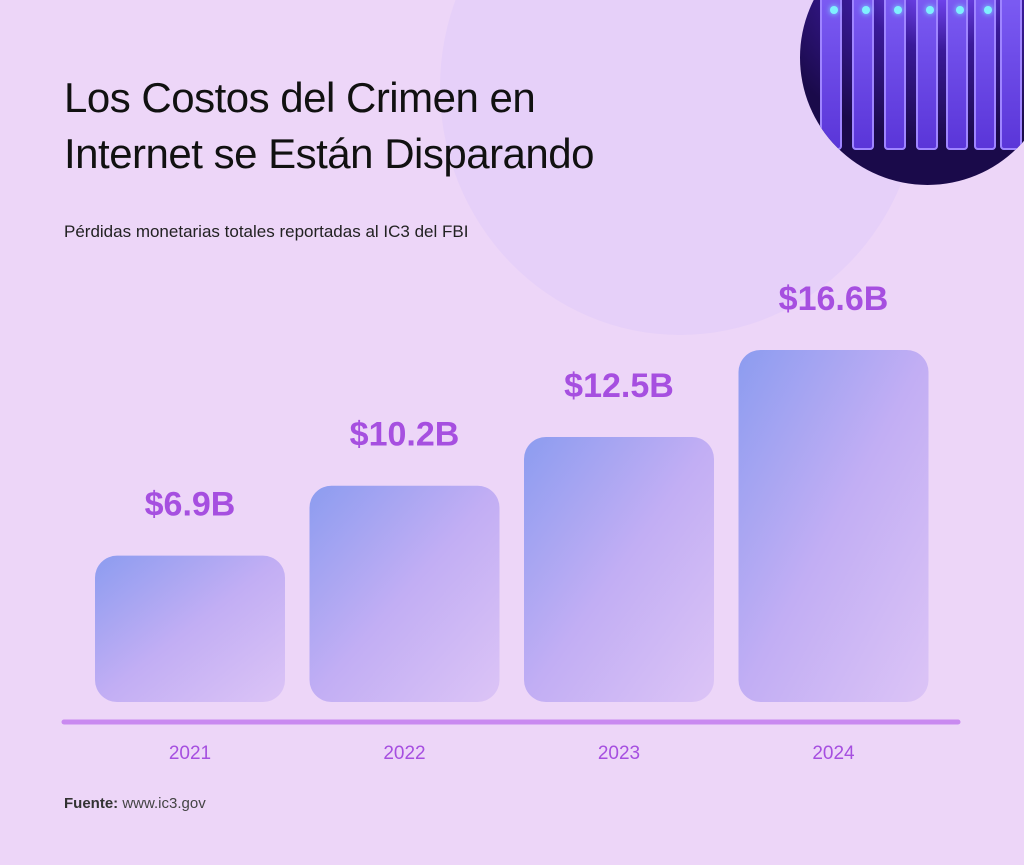  I want to click on server-rack-photo, so click(912, 92).